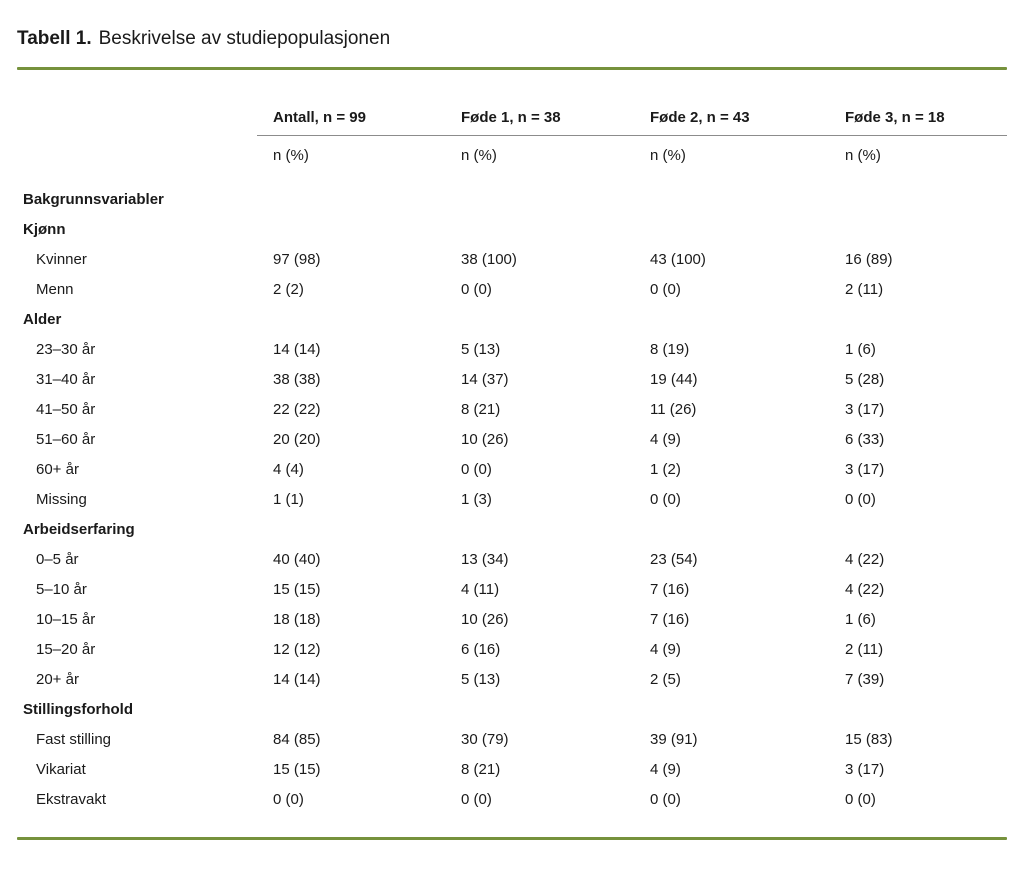 The image size is (1024, 874). What do you see at coordinates (485, 739) in the screenshot?
I see `cell-value: 30 (79)` at bounding box center [485, 739].